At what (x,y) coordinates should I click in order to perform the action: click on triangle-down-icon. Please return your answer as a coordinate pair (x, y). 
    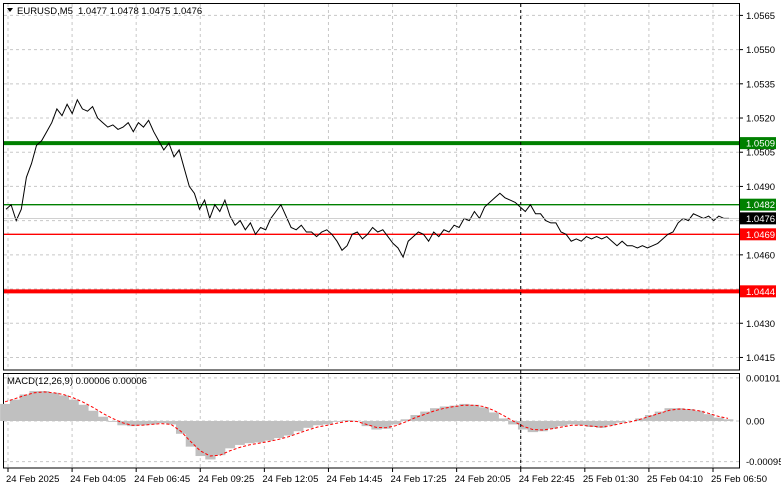
    Looking at the image, I should click on (10, 10).